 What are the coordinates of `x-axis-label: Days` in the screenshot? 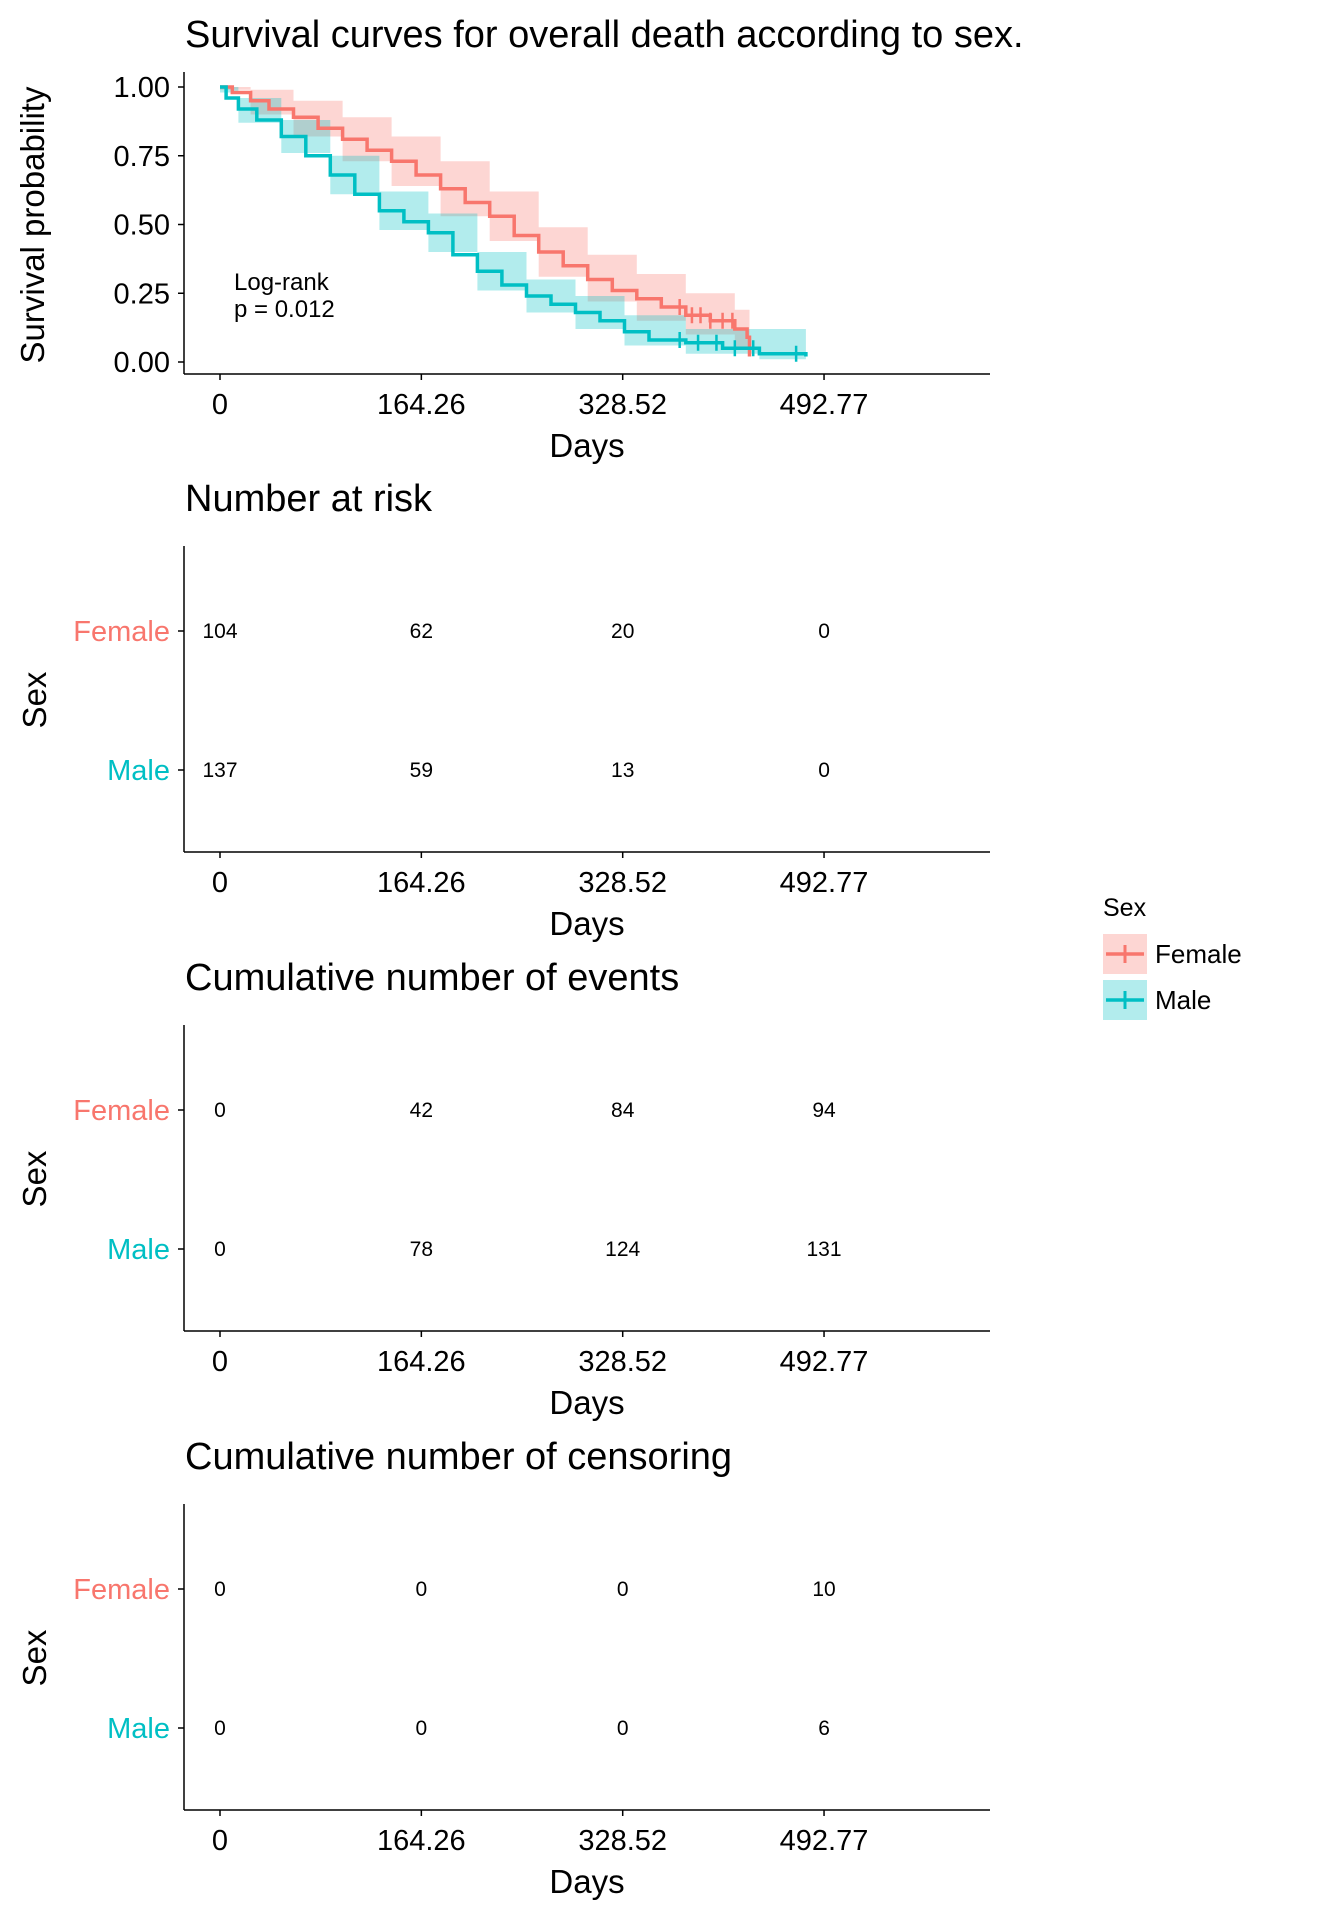 It's located at (586, 445).